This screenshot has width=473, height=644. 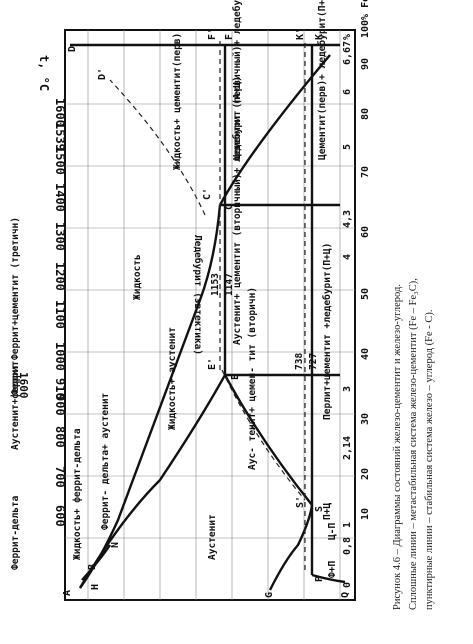 What do you see at coordinates (365, 19) in the screenshot?
I see `fe3c-unit: 100% Fe₃C` at bounding box center [365, 19].